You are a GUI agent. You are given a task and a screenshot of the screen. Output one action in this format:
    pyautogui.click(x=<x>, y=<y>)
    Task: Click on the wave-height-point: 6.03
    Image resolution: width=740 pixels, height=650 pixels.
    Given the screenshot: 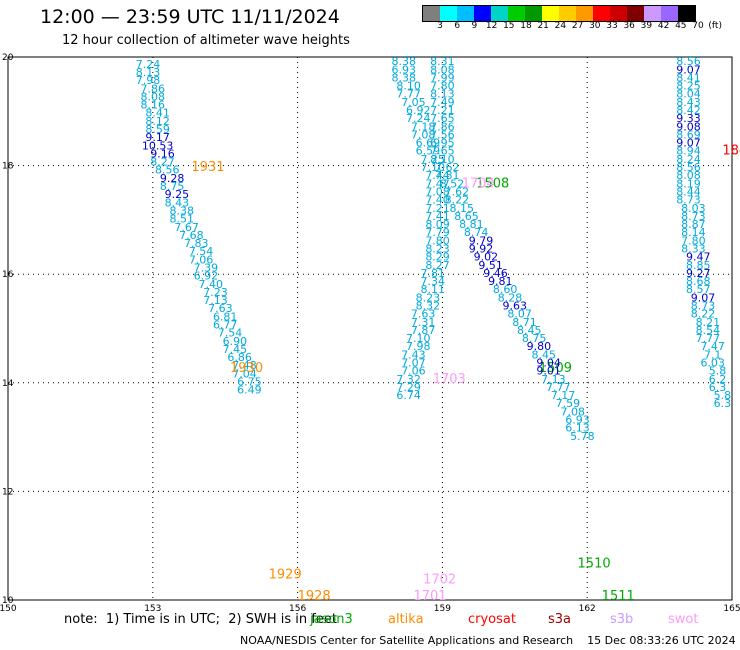 What is the action you would take?
    pyautogui.click(x=712, y=363)
    